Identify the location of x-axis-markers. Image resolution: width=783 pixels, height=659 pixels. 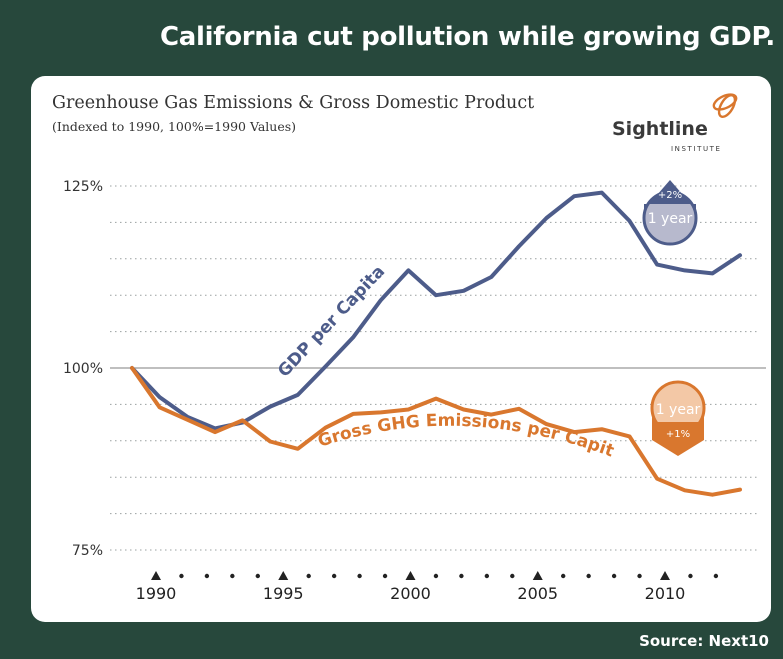
(435, 575).